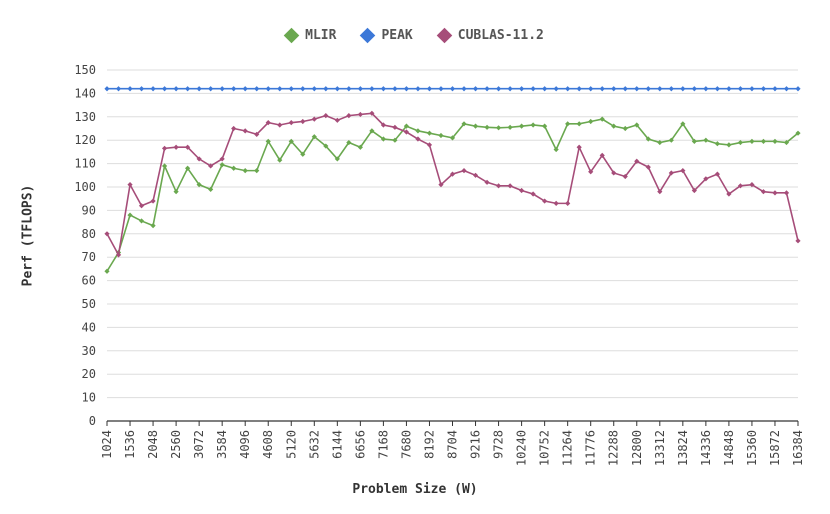 This screenshot has height=514, width=830. What do you see at coordinates (28, 235) in the screenshot?
I see `y-axis-title-wrap: Perf (TFLOPS)` at bounding box center [28, 235].